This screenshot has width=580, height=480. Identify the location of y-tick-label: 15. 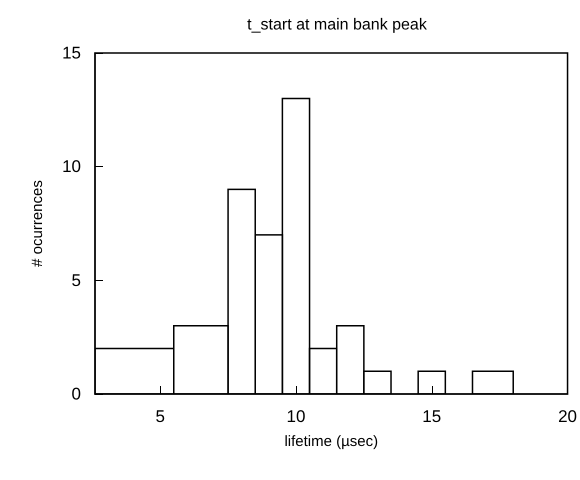
(71, 53).